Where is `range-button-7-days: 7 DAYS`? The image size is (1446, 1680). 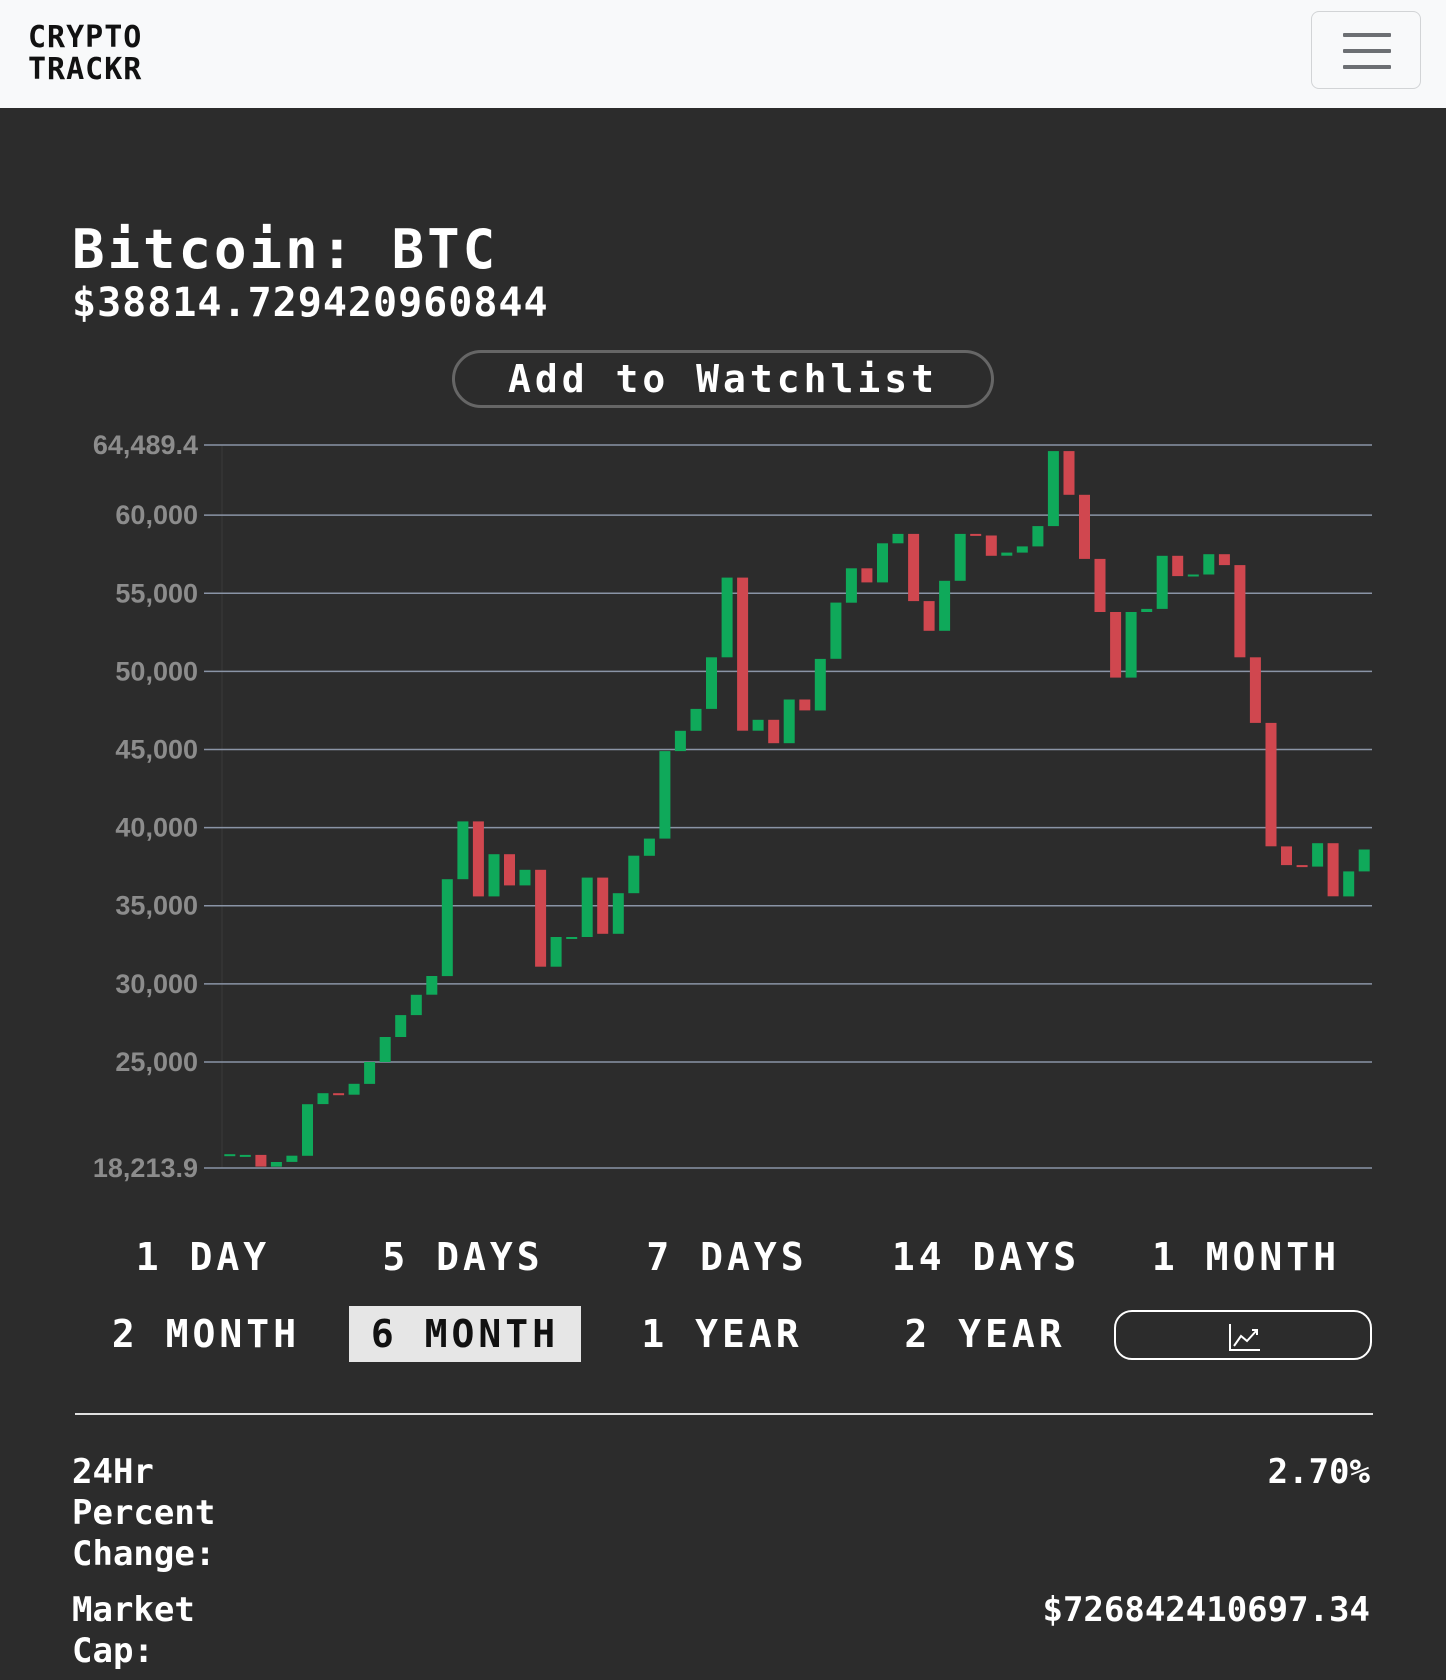 range-button-7-days: 7 DAYS is located at coordinates (727, 1257).